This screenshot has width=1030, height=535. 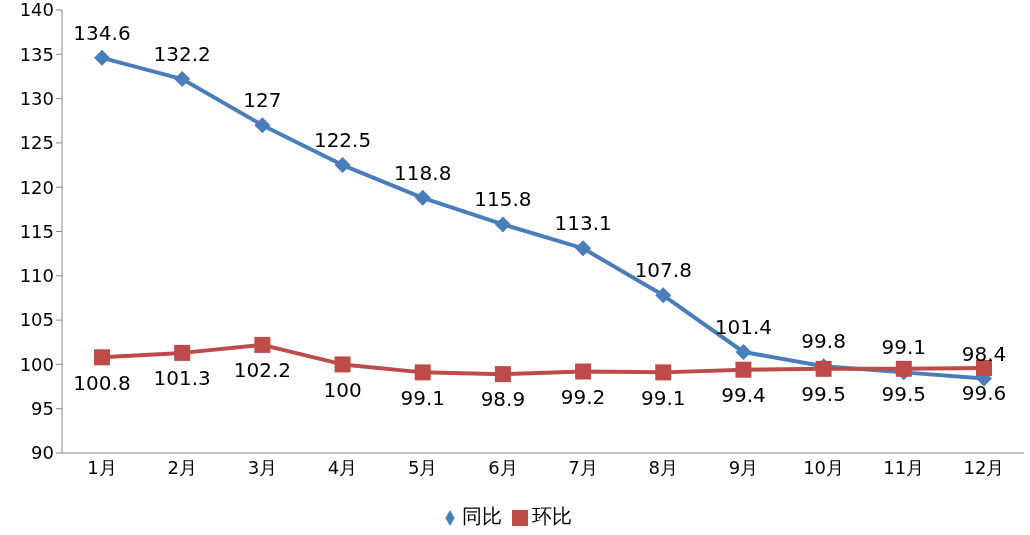 I want to click on x-tick-label: 4月, so click(x=342, y=467).